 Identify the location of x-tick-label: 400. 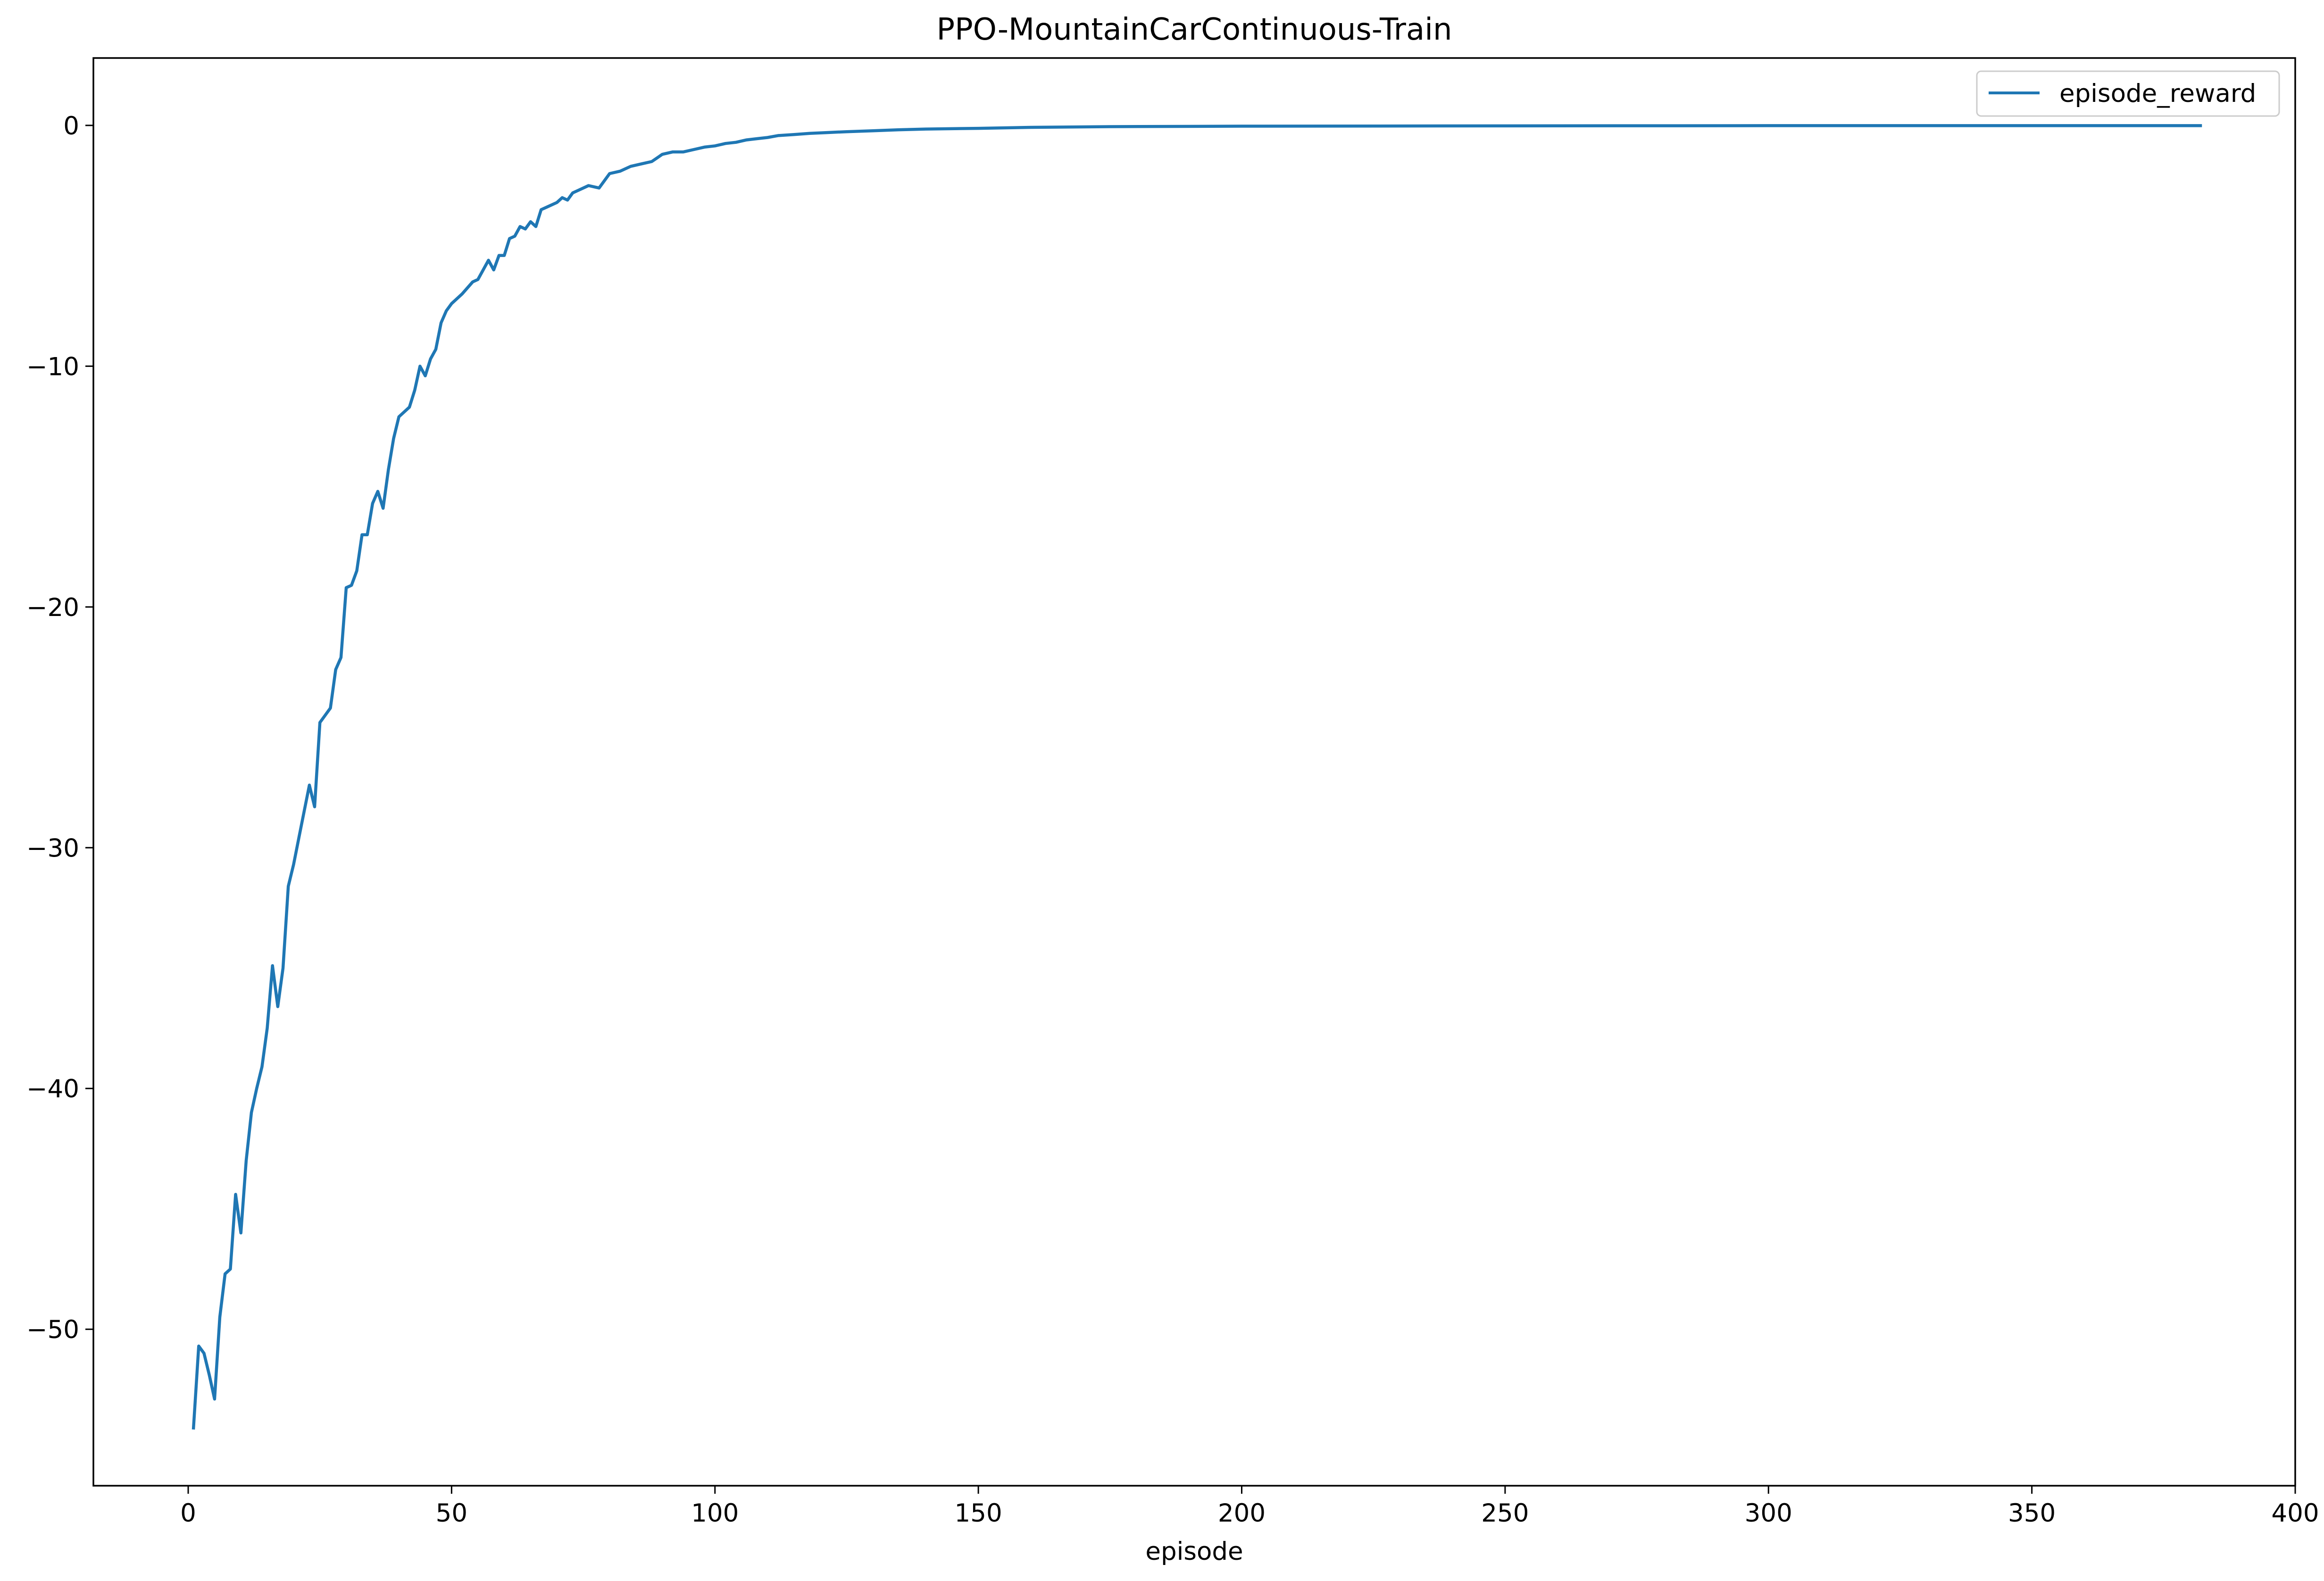
(2295, 1513).